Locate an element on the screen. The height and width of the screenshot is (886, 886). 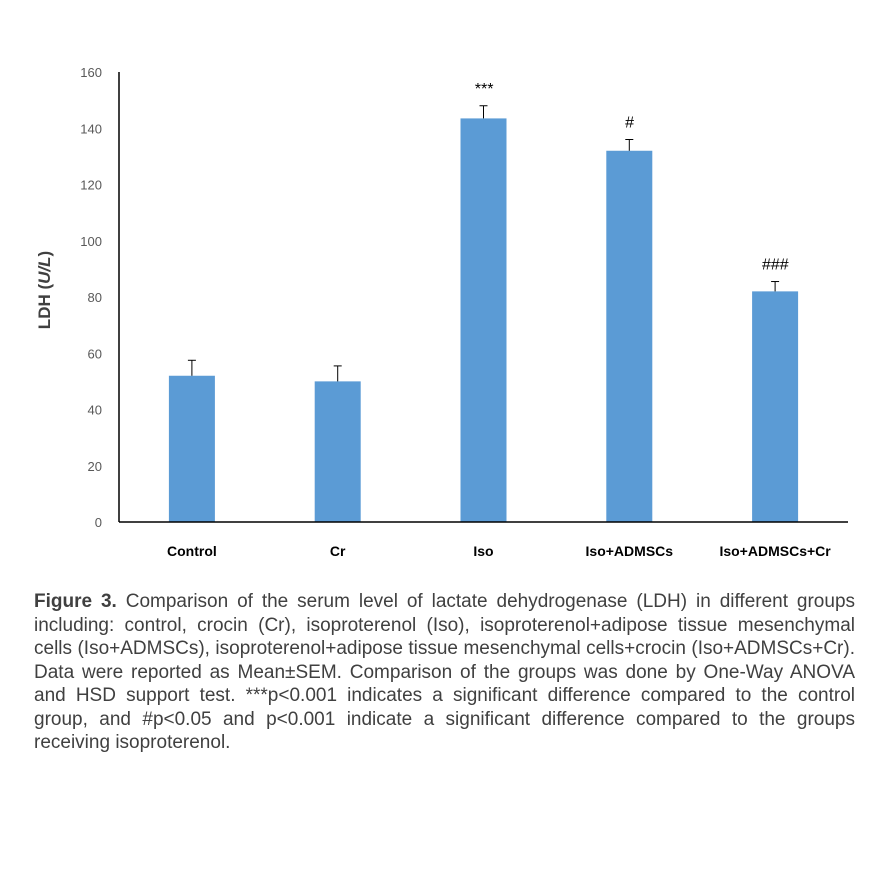
x-tick-label: Iso+ADMSCs+Cr is located at coordinates (775, 551).